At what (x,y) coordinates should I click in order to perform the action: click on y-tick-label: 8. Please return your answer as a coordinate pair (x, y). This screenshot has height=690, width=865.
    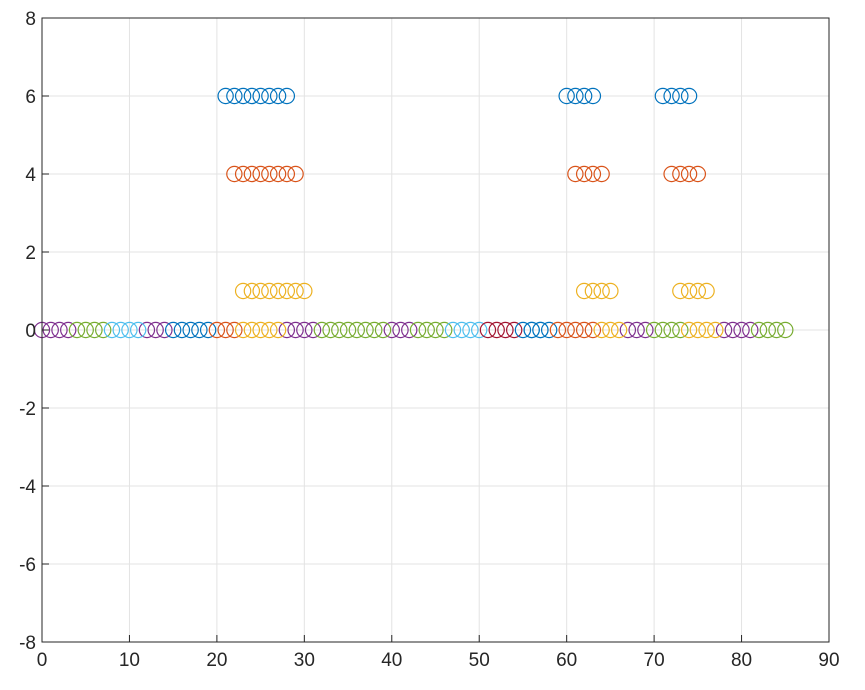
    Looking at the image, I should click on (30, 19).